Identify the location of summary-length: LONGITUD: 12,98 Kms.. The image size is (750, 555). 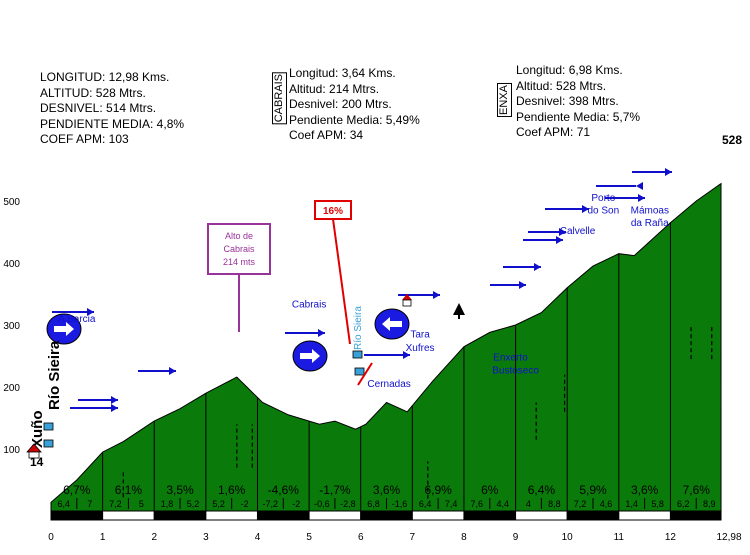
(105, 77).